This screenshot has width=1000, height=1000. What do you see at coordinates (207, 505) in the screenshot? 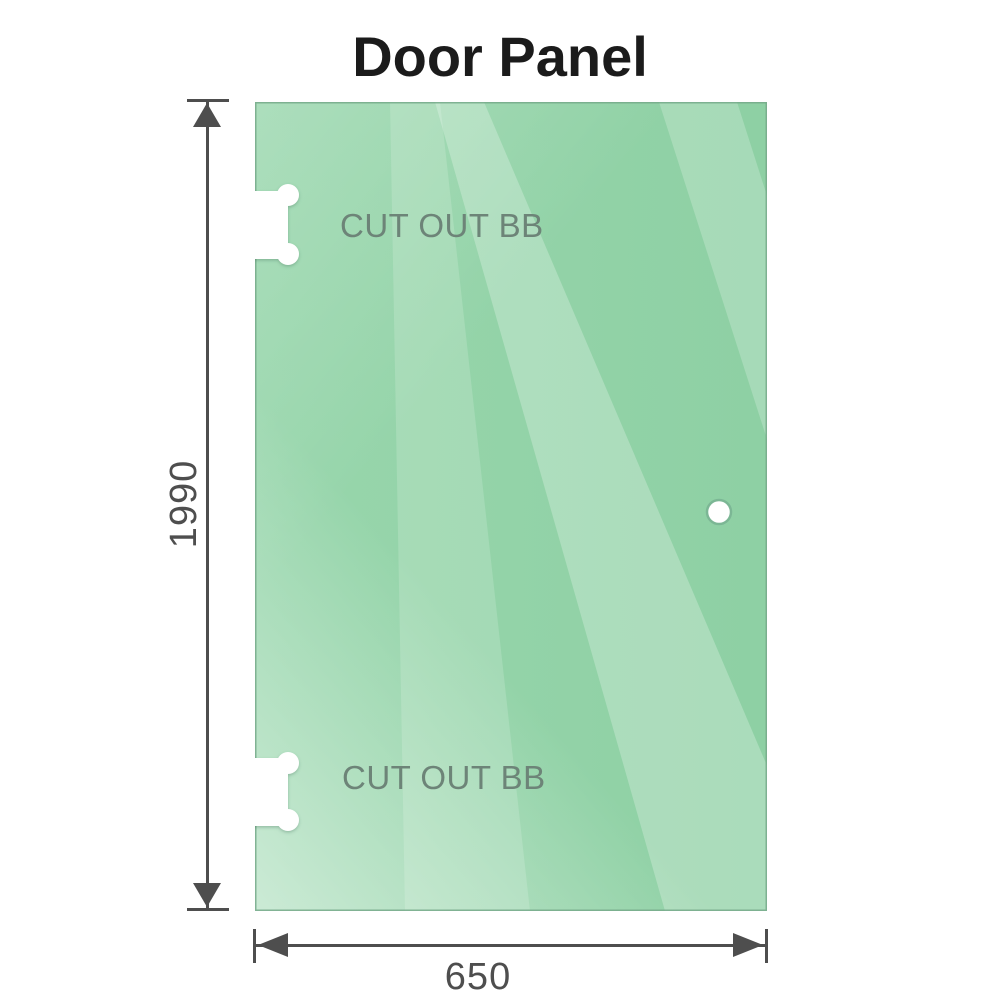
I see `height-dim-line` at bounding box center [207, 505].